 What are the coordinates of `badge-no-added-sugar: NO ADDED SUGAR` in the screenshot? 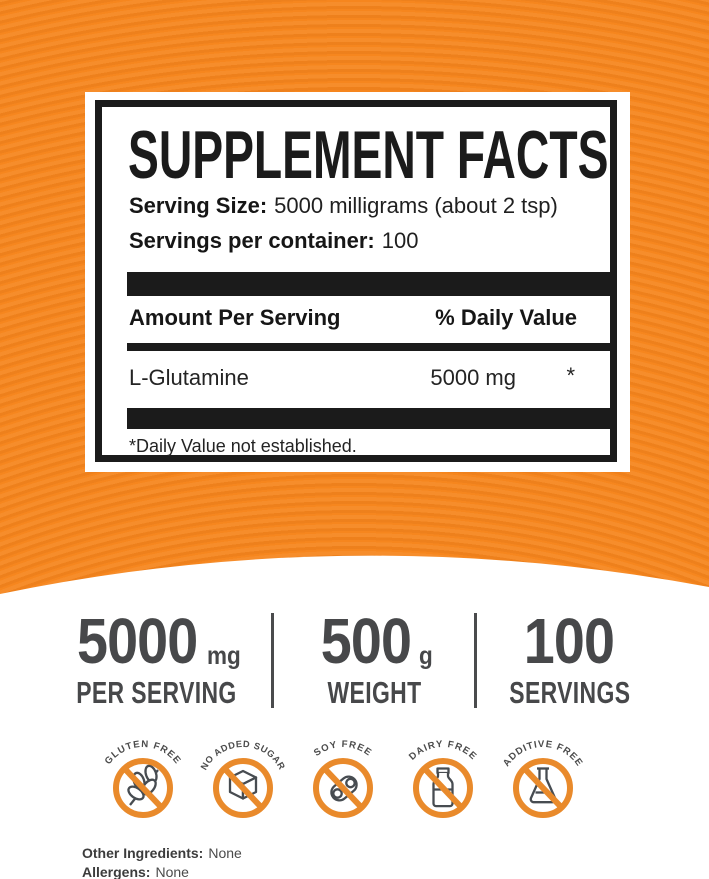 It's located at (243, 779).